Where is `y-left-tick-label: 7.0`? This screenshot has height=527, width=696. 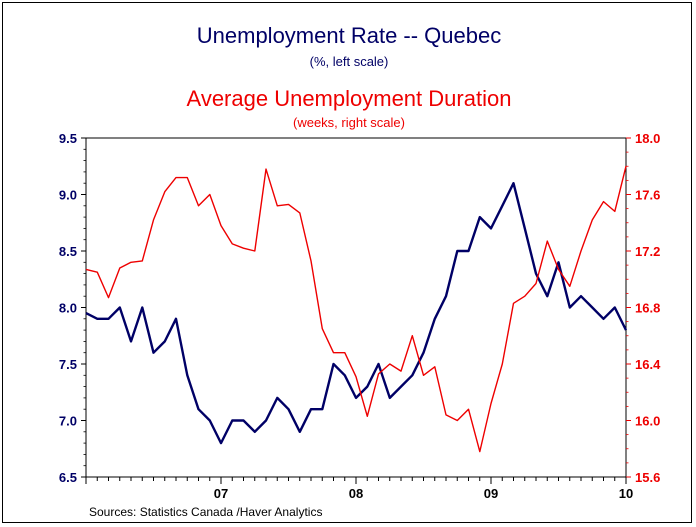
y-left-tick-label: 7.0 is located at coordinates (68, 421).